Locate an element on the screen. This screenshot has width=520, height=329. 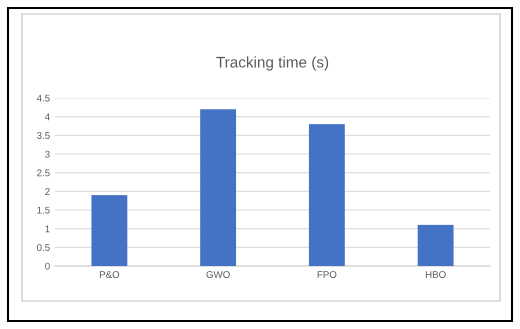
y-tick-label: 2.5 is located at coordinates (43, 172).